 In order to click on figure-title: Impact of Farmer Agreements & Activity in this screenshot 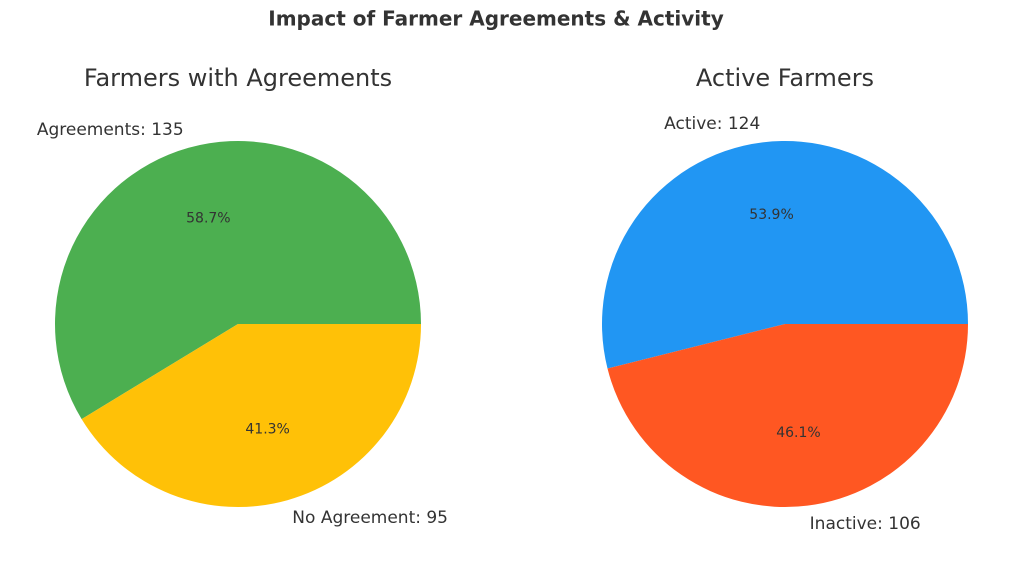, I will do `click(495, 19)`.